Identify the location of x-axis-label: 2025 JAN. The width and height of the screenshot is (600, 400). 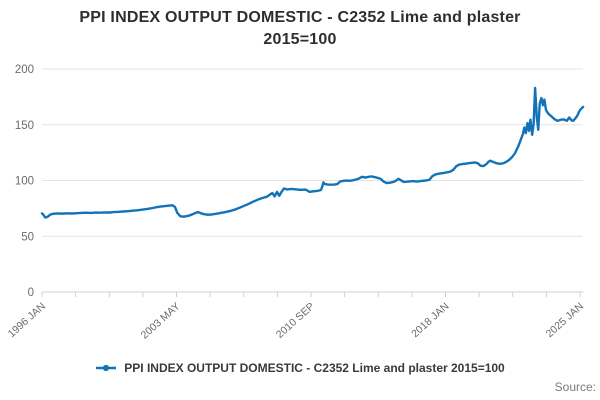
(565, 320).